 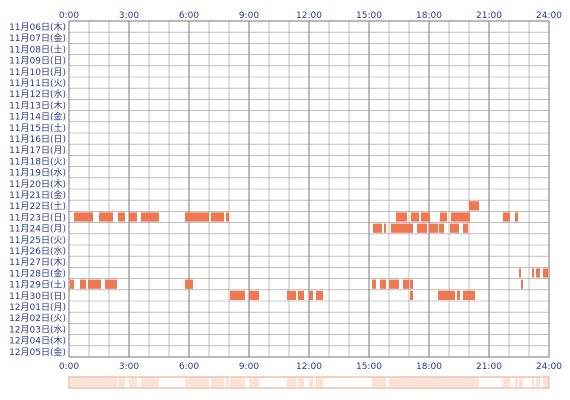 I want to click on x-tick-label: 24:00, so click(x=549, y=16).